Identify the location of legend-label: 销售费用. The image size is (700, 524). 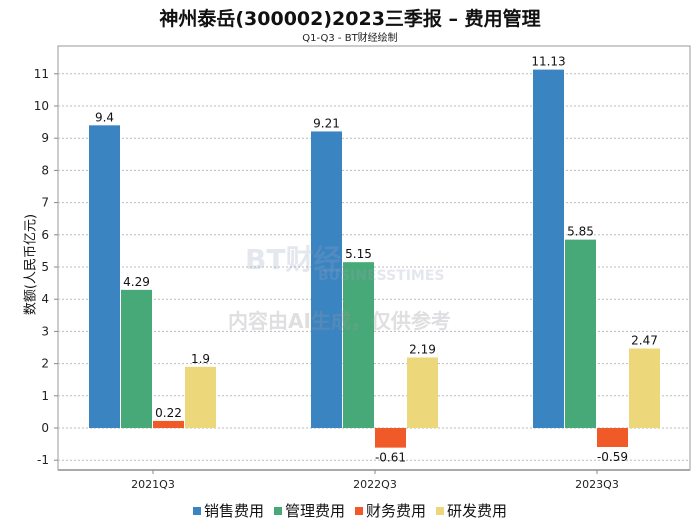
(233, 511).